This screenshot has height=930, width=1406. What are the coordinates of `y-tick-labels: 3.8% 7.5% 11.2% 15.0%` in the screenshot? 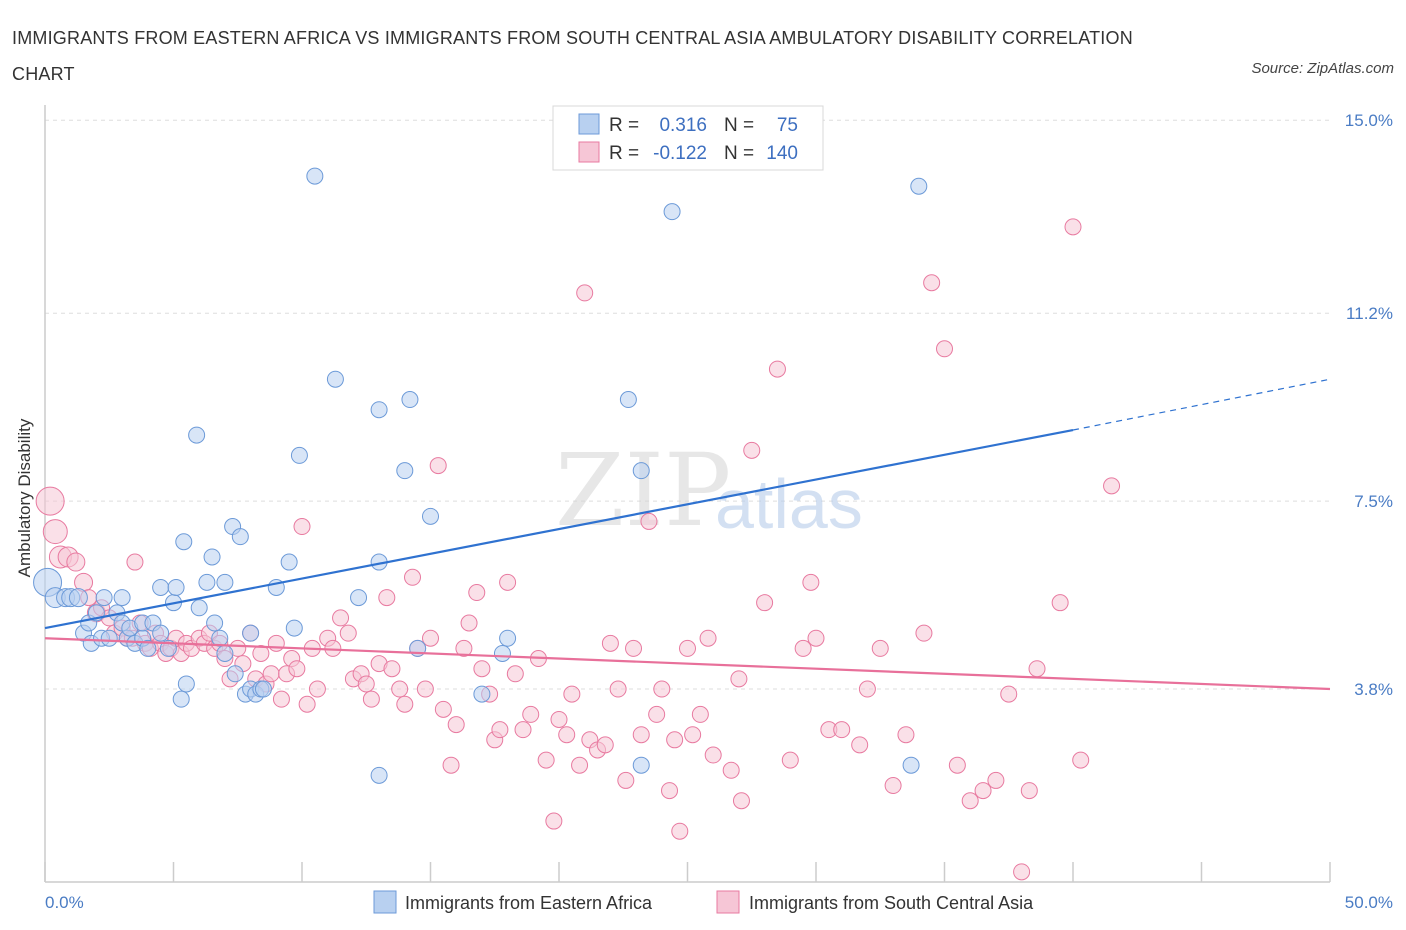 It's located at (1369, 405).